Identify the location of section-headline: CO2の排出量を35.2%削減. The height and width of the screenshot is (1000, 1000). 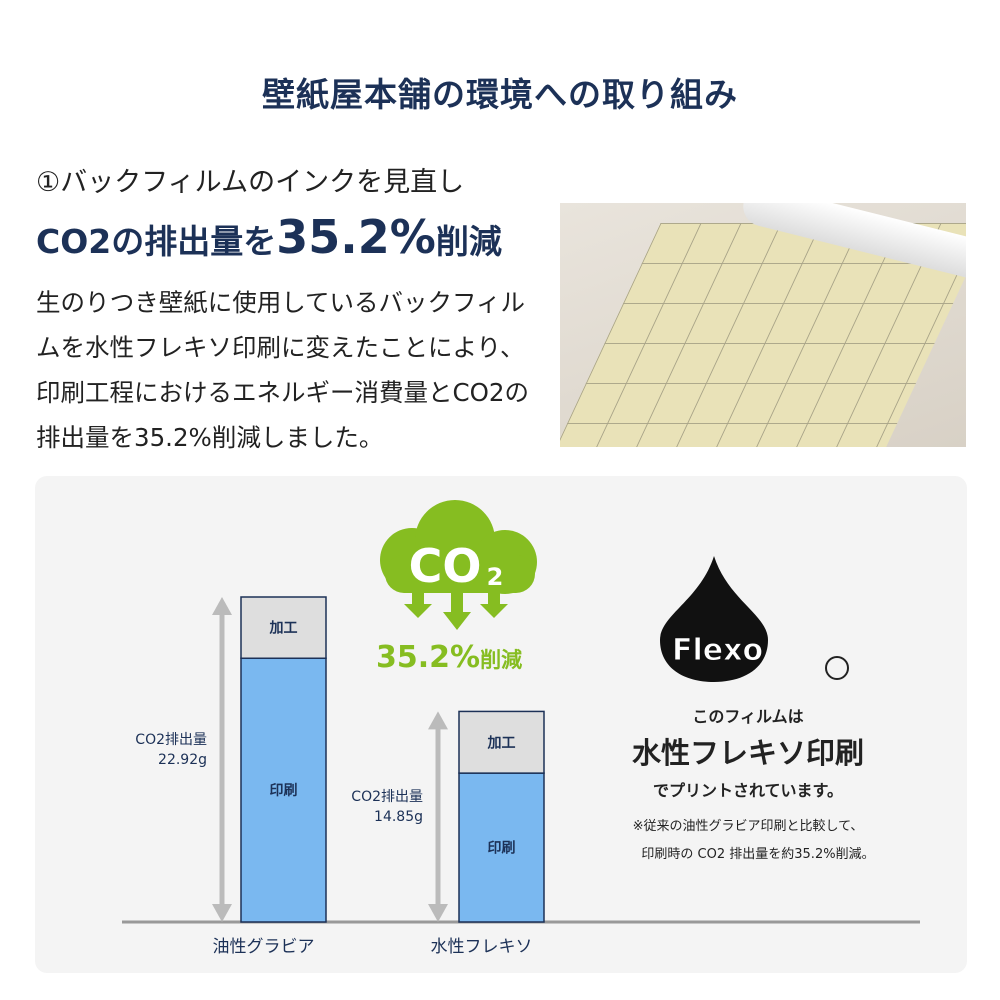
(269, 237).